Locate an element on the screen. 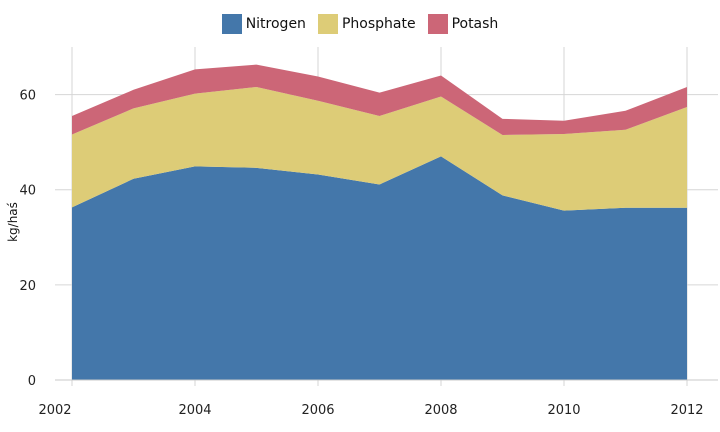 This screenshot has height=432, width=720. legend-swatch-phosphate is located at coordinates (327, 24).